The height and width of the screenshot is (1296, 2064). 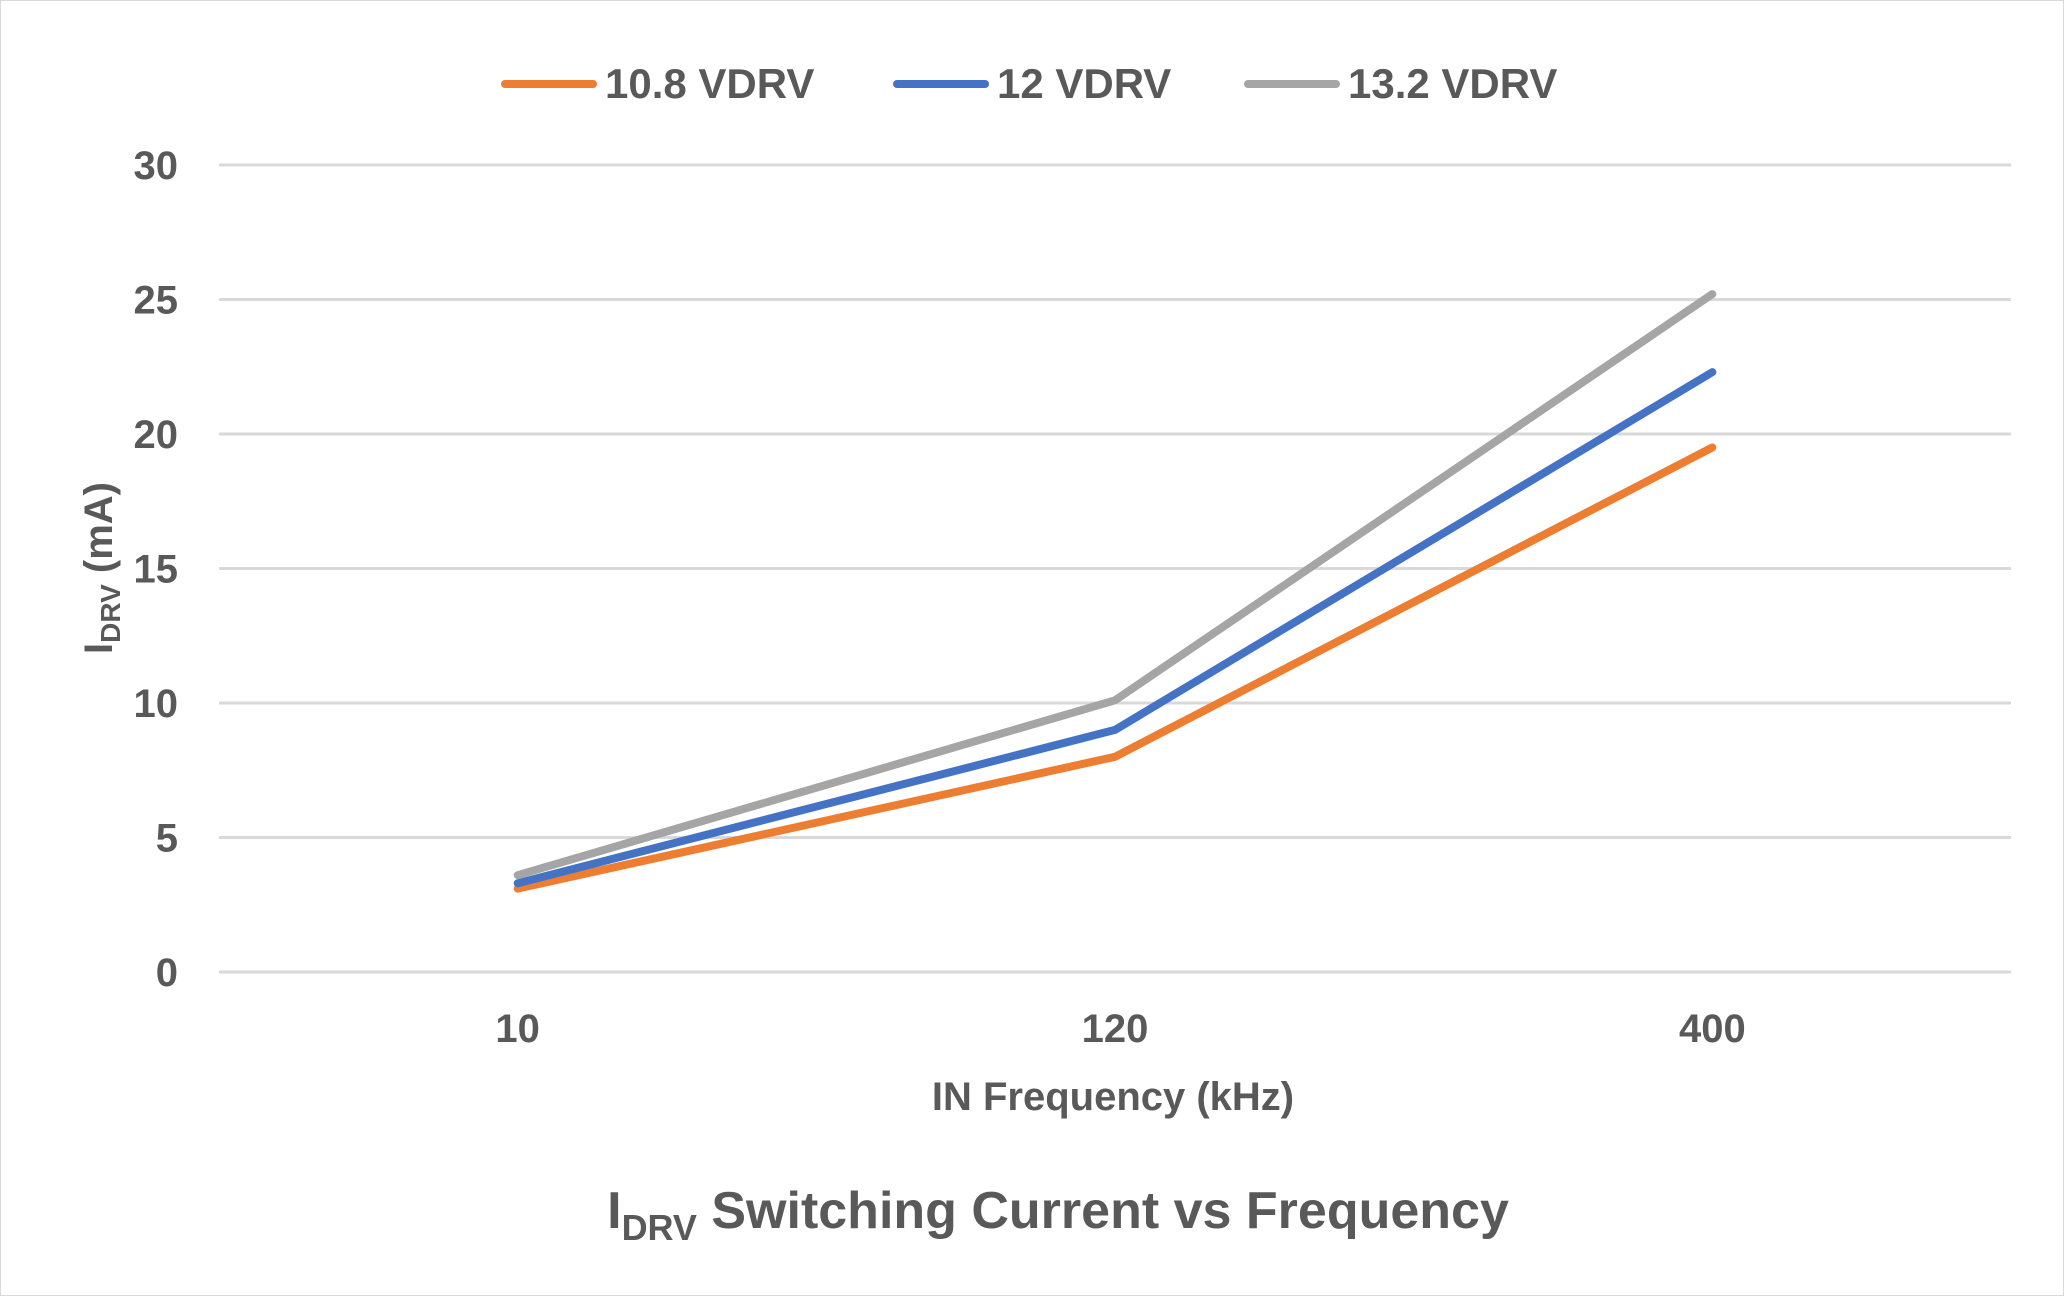 I want to click on y-tick-label: 0, so click(x=167, y=973).